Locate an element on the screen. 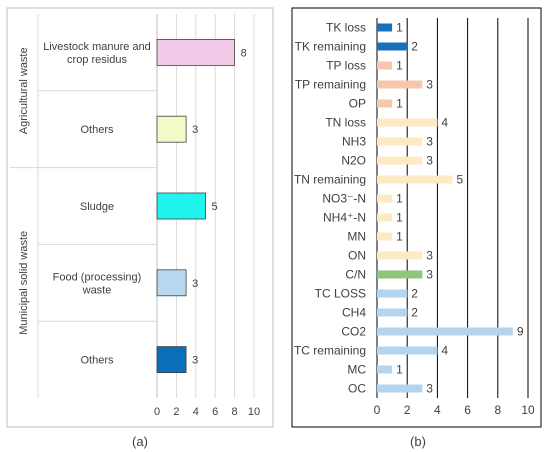 The image size is (550, 452). category-label: OP is located at coordinates (357, 104).